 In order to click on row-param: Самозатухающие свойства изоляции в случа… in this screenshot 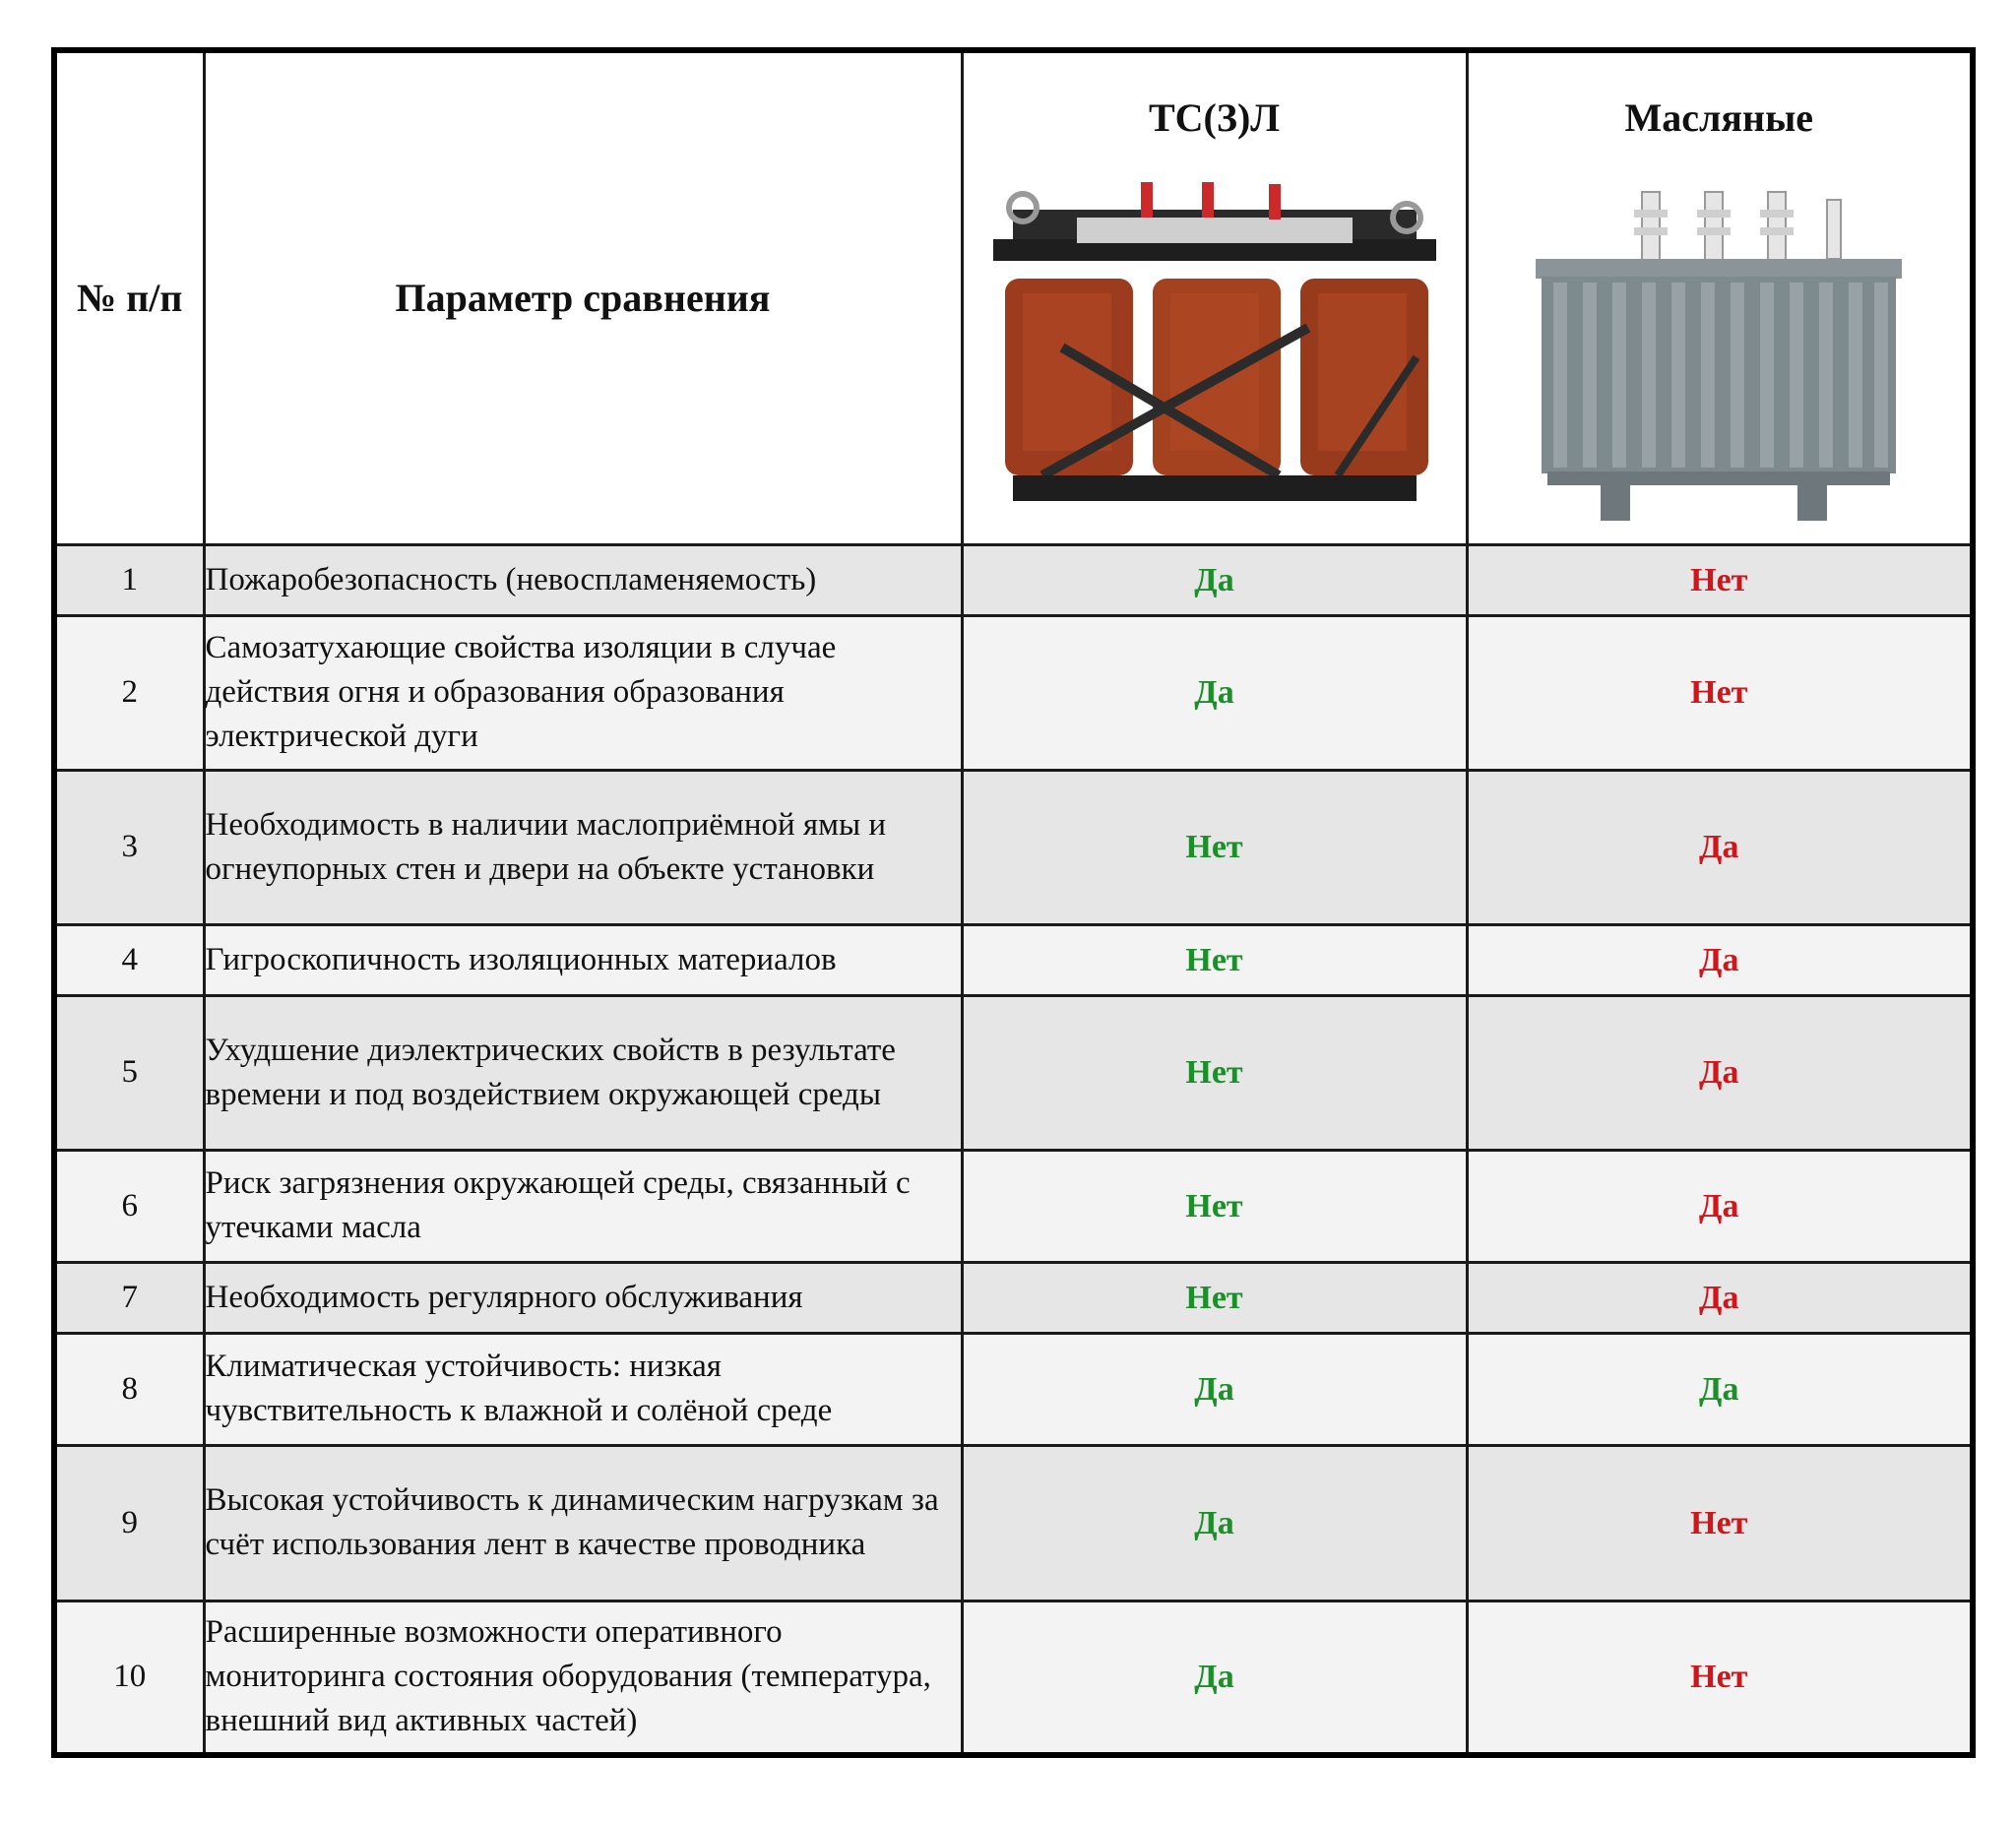, I will do `click(583, 693)`.